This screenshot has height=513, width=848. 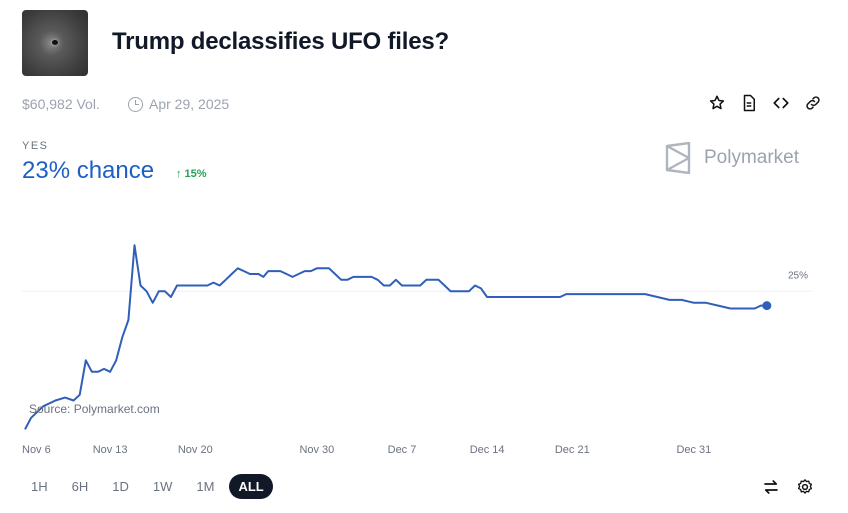 What do you see at coordinates (39, 486) in the screenshot?
I see `timeframe-1h: 1H` at bounding box center [39, 486].